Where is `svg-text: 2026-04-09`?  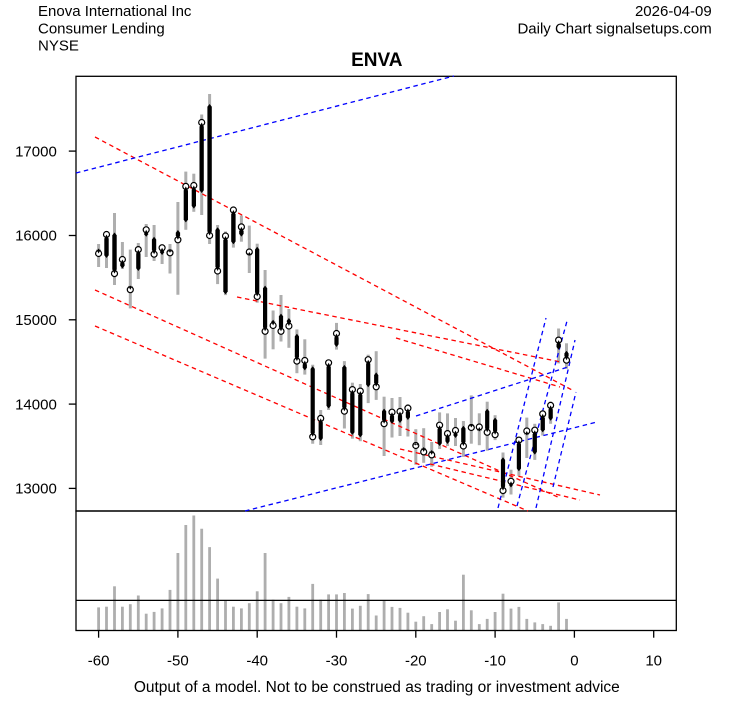
svg-text: 2026-04-09 is located at coordinates (673, 11).